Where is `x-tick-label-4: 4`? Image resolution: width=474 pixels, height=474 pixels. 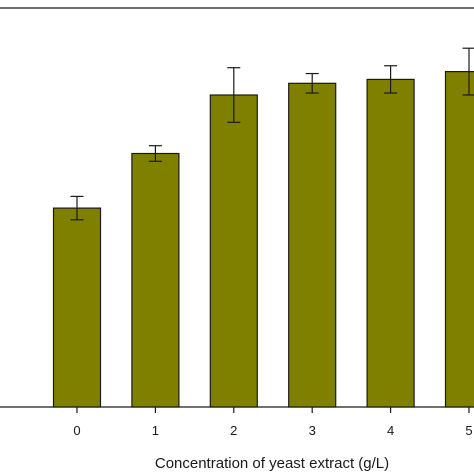 x-tick-label-4: 4 is located at coordinates (390, 430).